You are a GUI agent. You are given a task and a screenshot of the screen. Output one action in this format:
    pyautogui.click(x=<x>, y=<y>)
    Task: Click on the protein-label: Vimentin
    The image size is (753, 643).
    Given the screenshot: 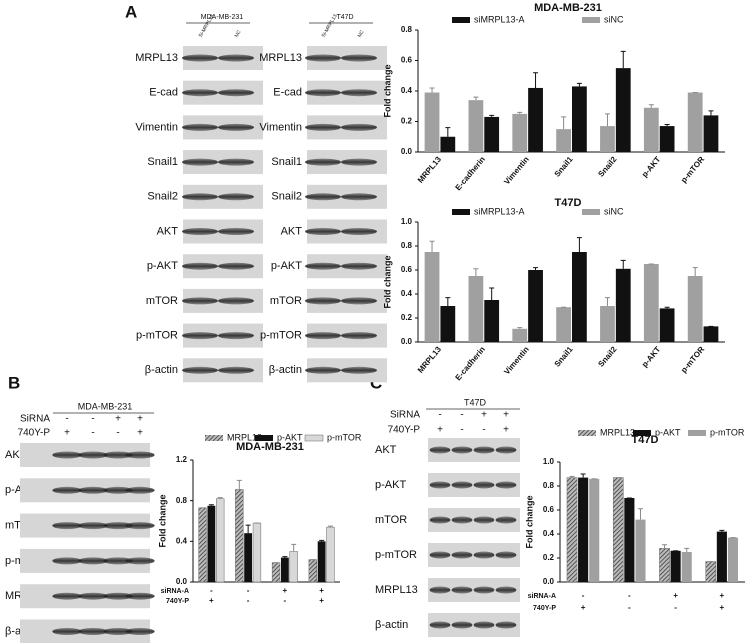 What is the action you would take?
    pyautogui.click(x=280, y=127)
    